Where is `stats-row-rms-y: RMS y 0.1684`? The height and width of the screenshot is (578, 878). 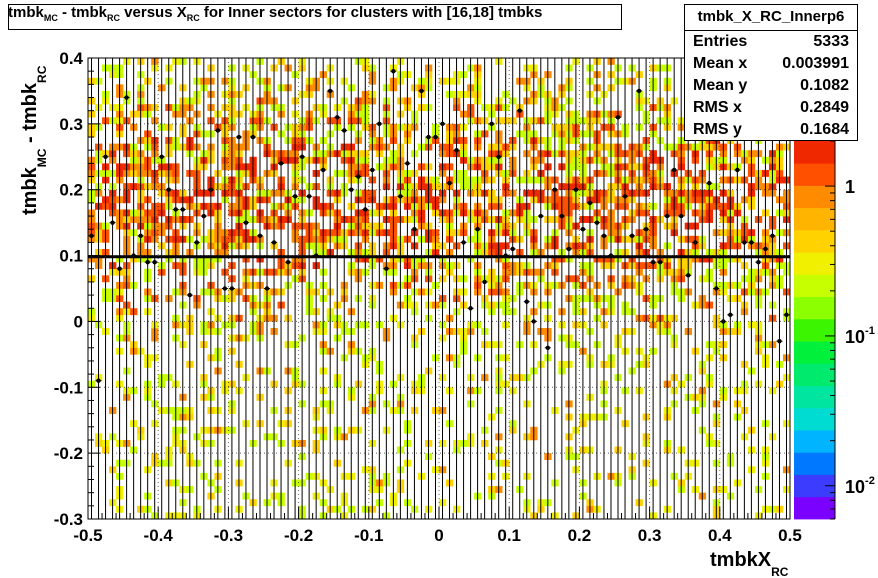 stats-row-rms-y: RMS y 0.1684 is located at coordinates (771, 130).